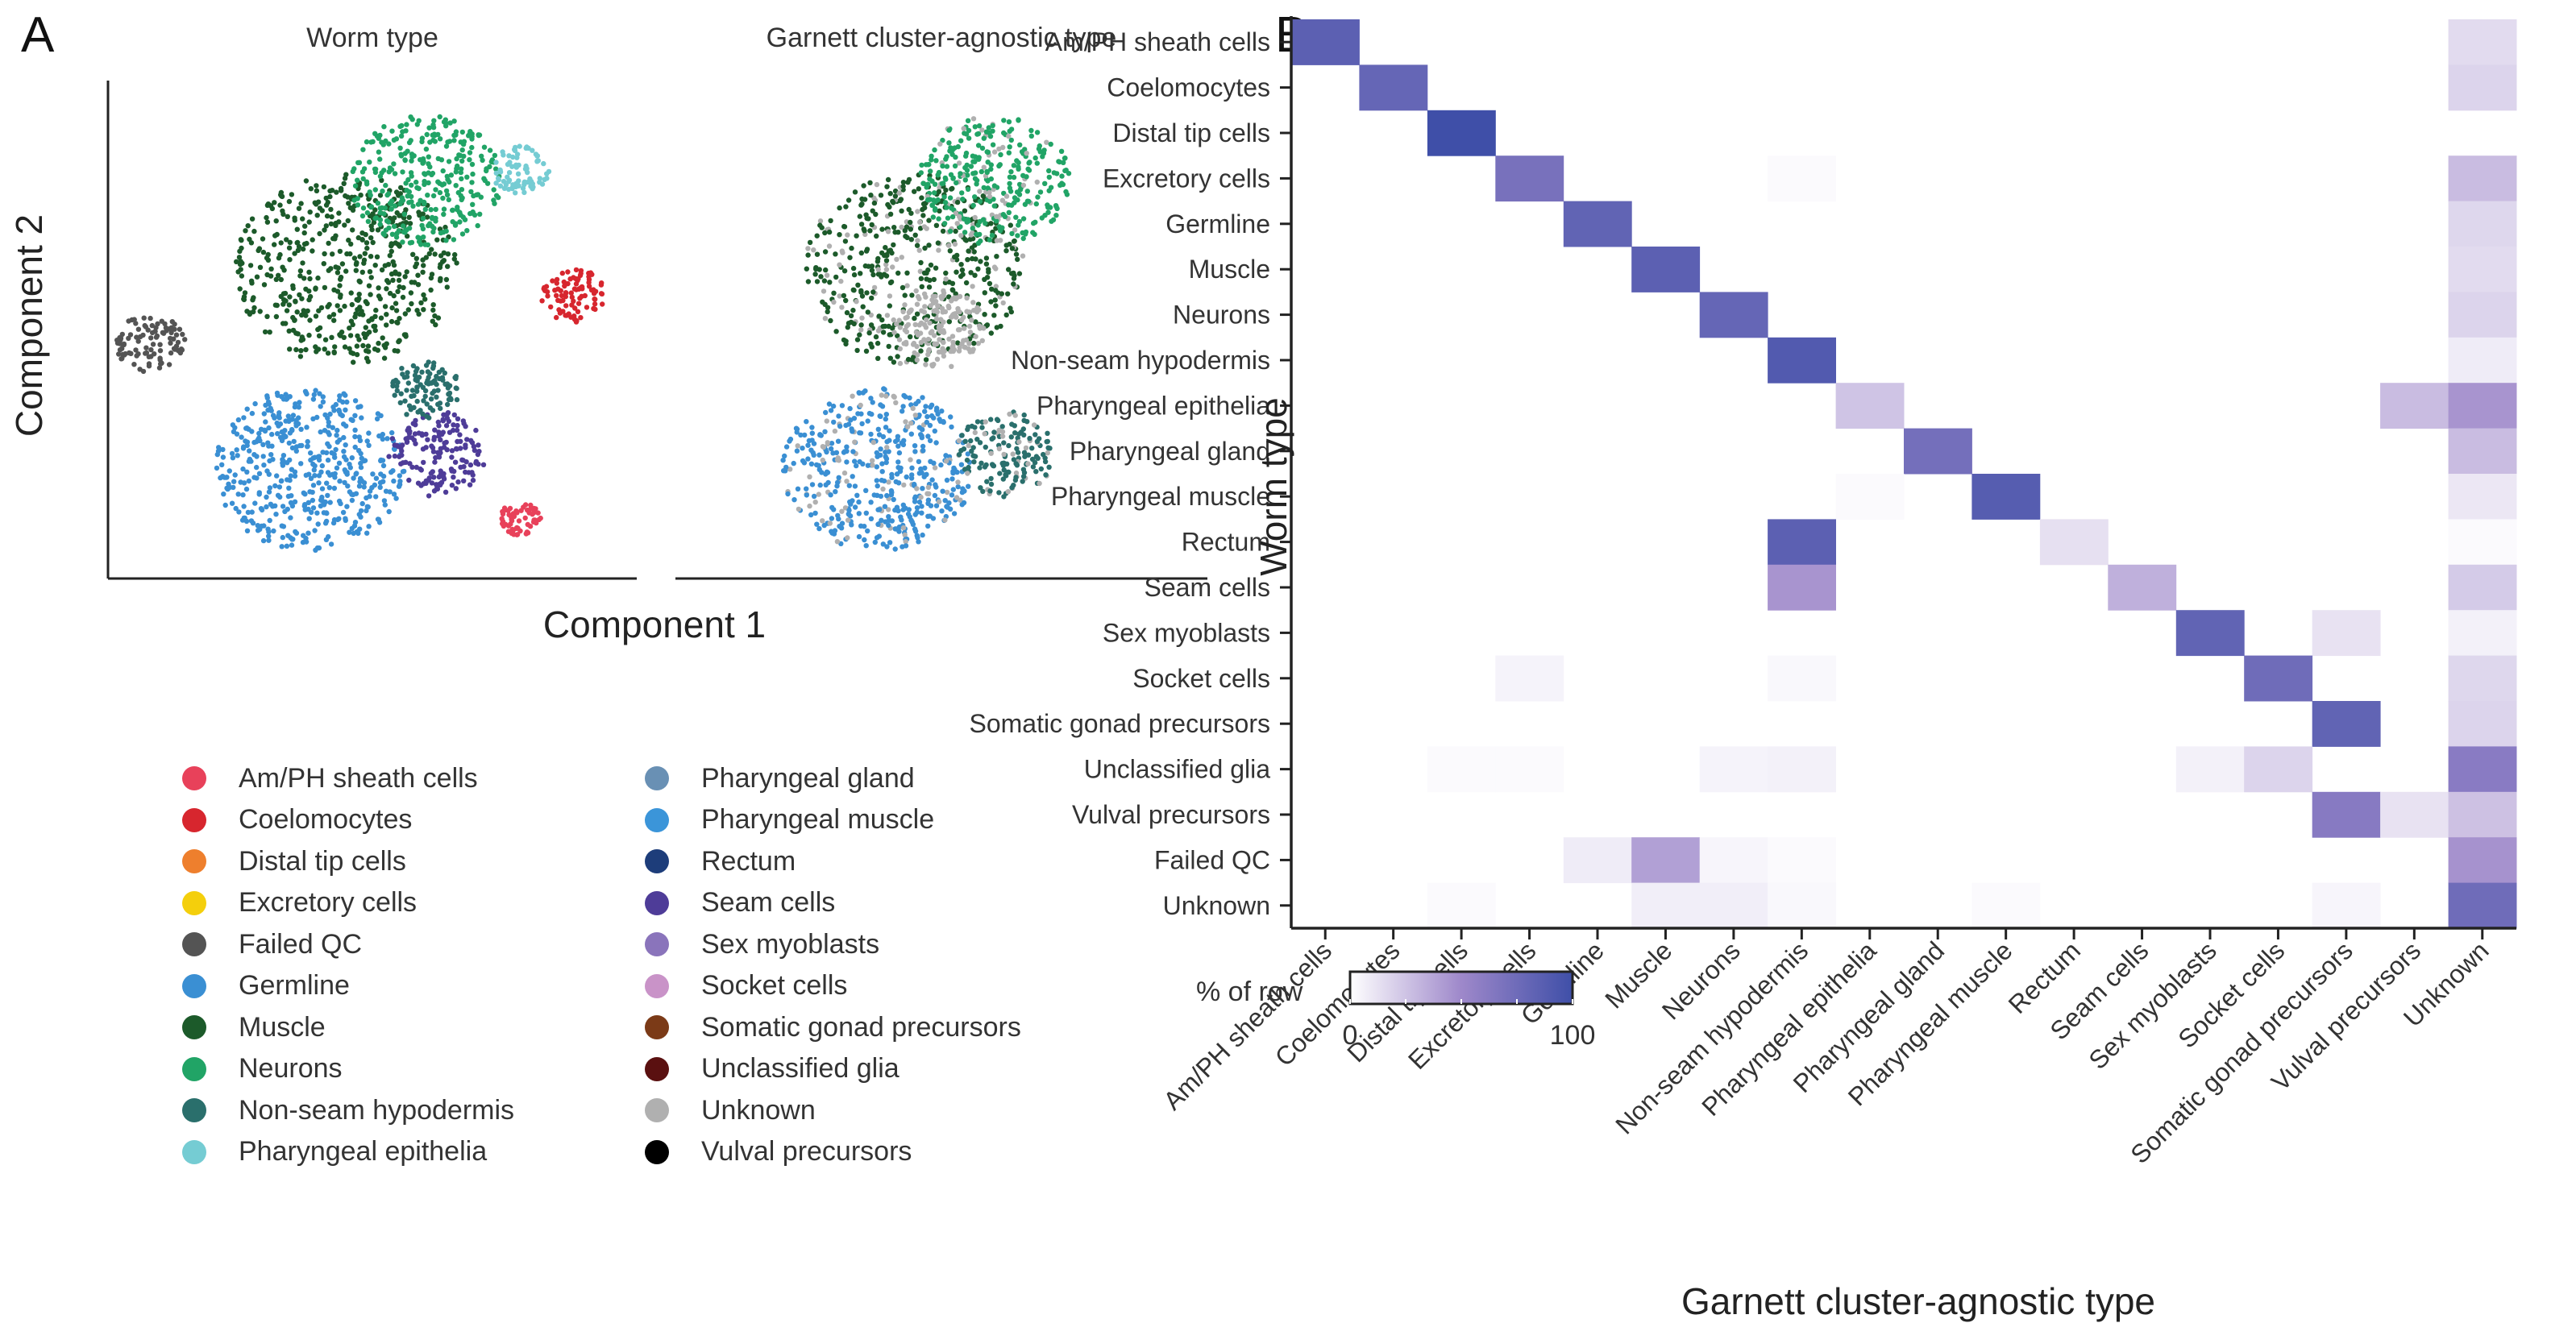 This screenshot has width=2576, height=1323. What do you see at coordinates (1119, 723) in the screenshot?
I see `heatmap-row-label: Somatic gonad precursors` at bounding box center [1119, 723].